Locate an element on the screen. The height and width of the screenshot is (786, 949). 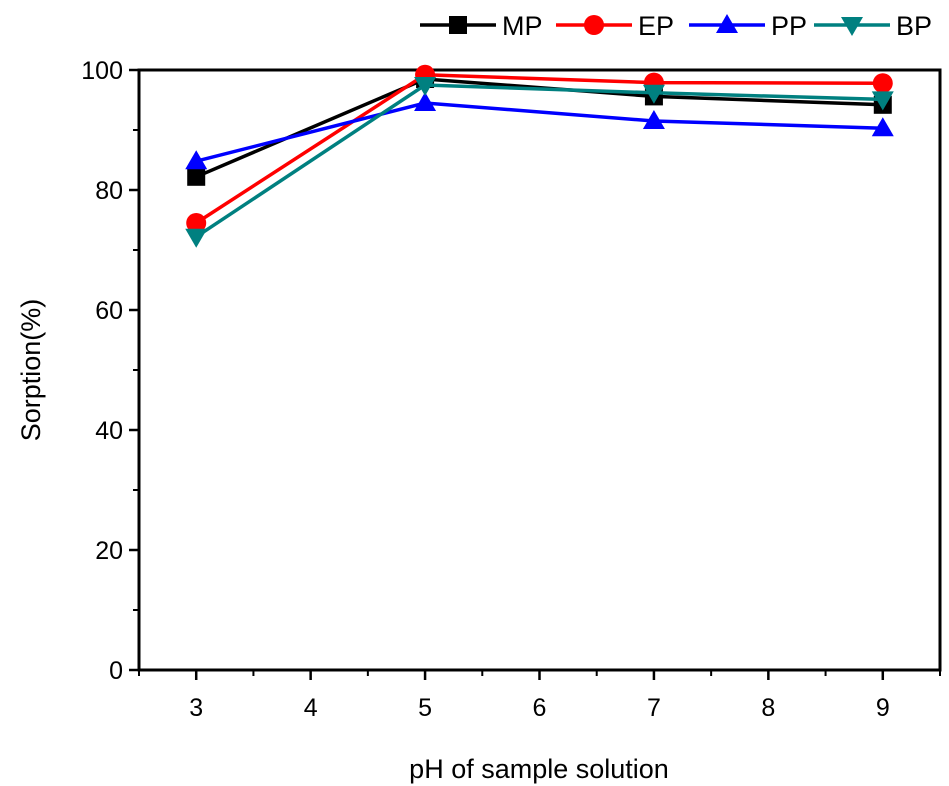
series-line-ep is located at coordinates (539, 149).